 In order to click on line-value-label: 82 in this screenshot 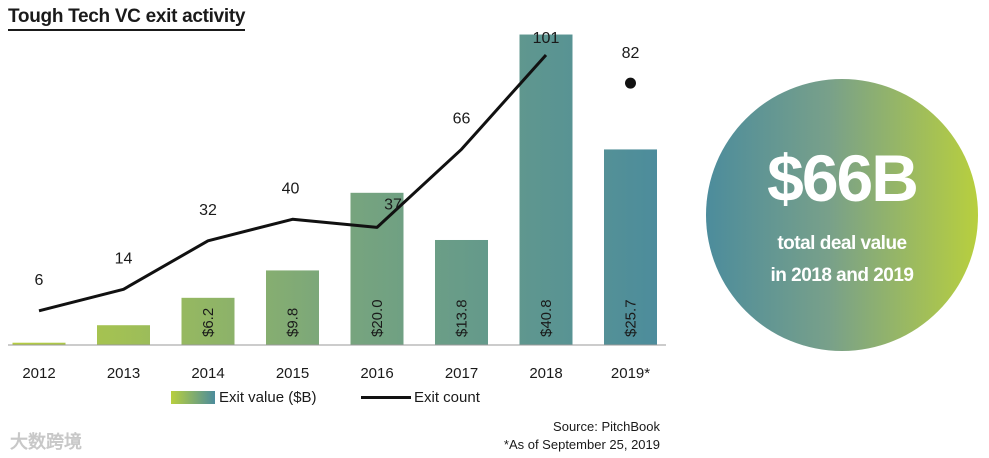, I will do `click(631, 53)`.